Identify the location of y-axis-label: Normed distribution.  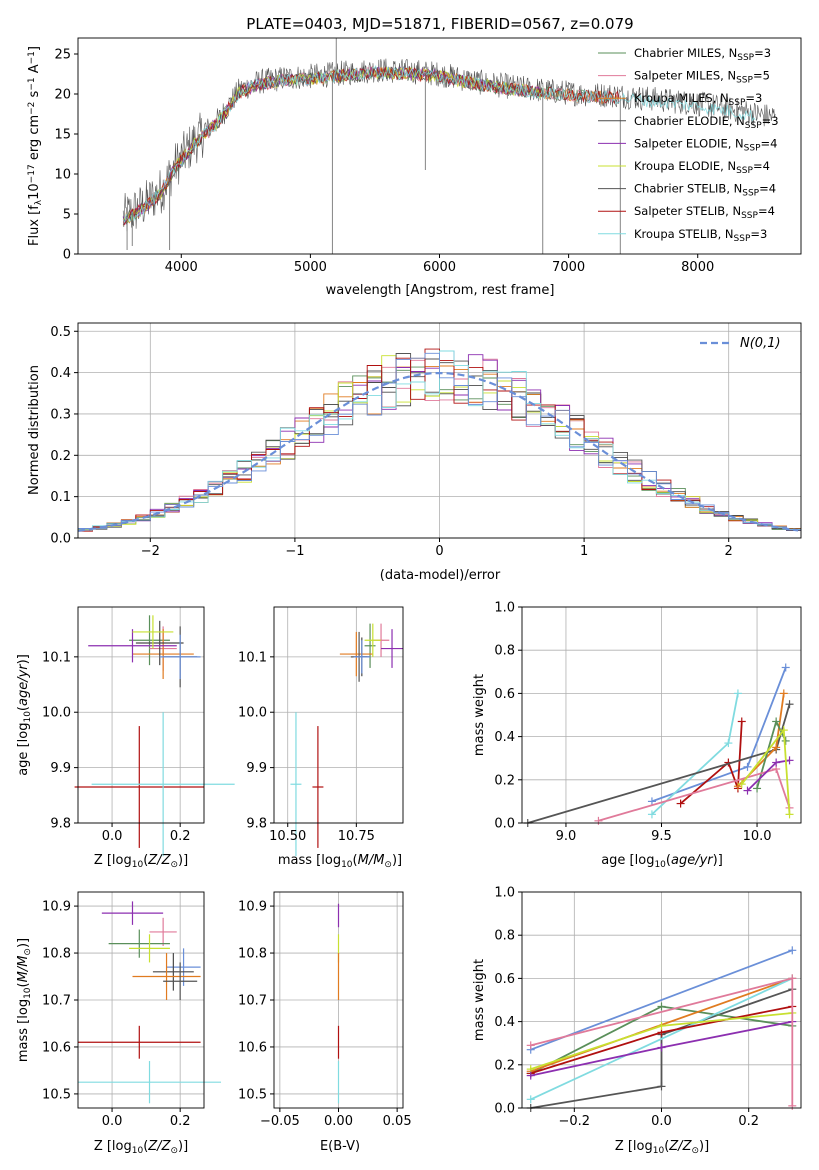
(34, 430).